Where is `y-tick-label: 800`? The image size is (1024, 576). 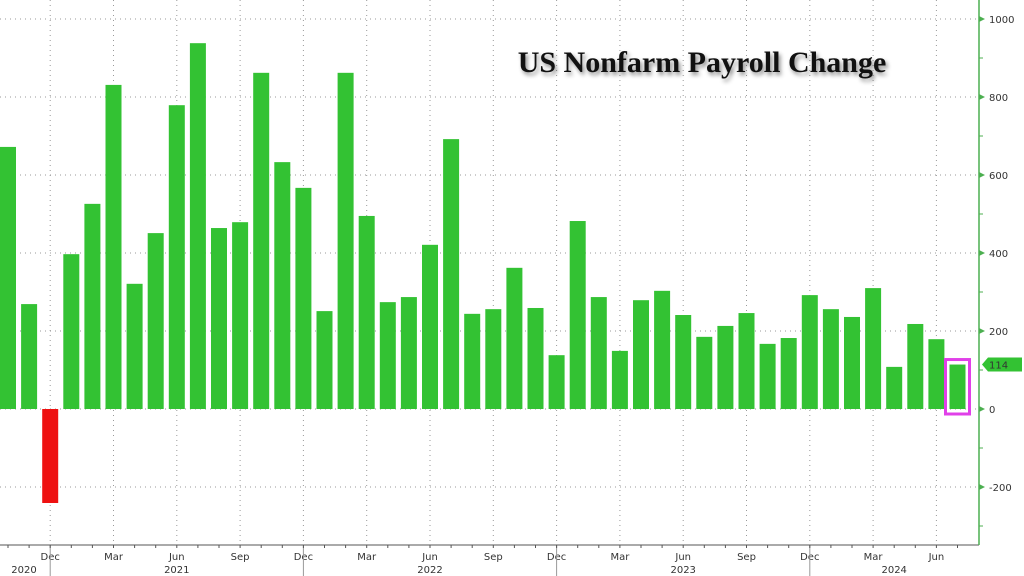
y-tick-label: 800 is located at coordinates (998, 98).